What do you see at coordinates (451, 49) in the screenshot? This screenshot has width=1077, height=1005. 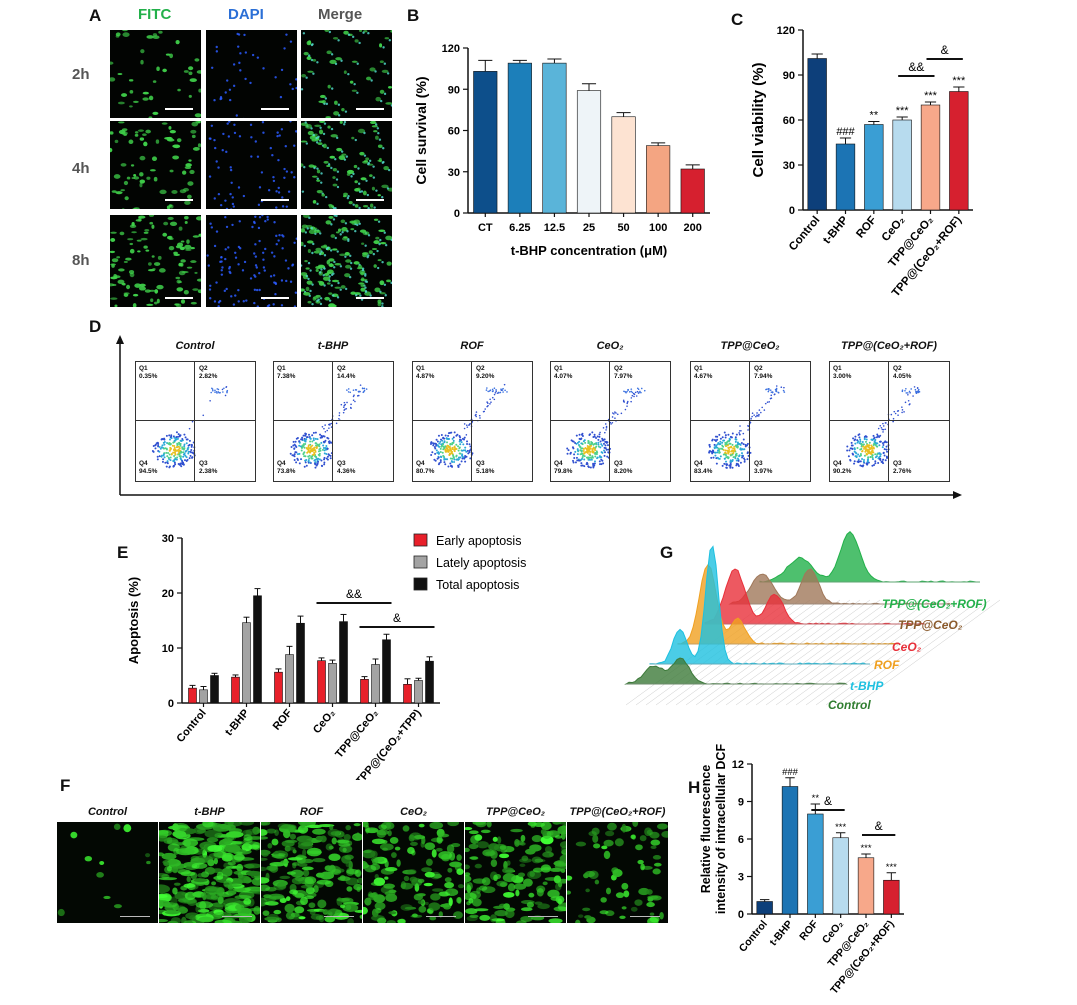 I see `y-tick-label: 120` at bounding box center [451, 49].